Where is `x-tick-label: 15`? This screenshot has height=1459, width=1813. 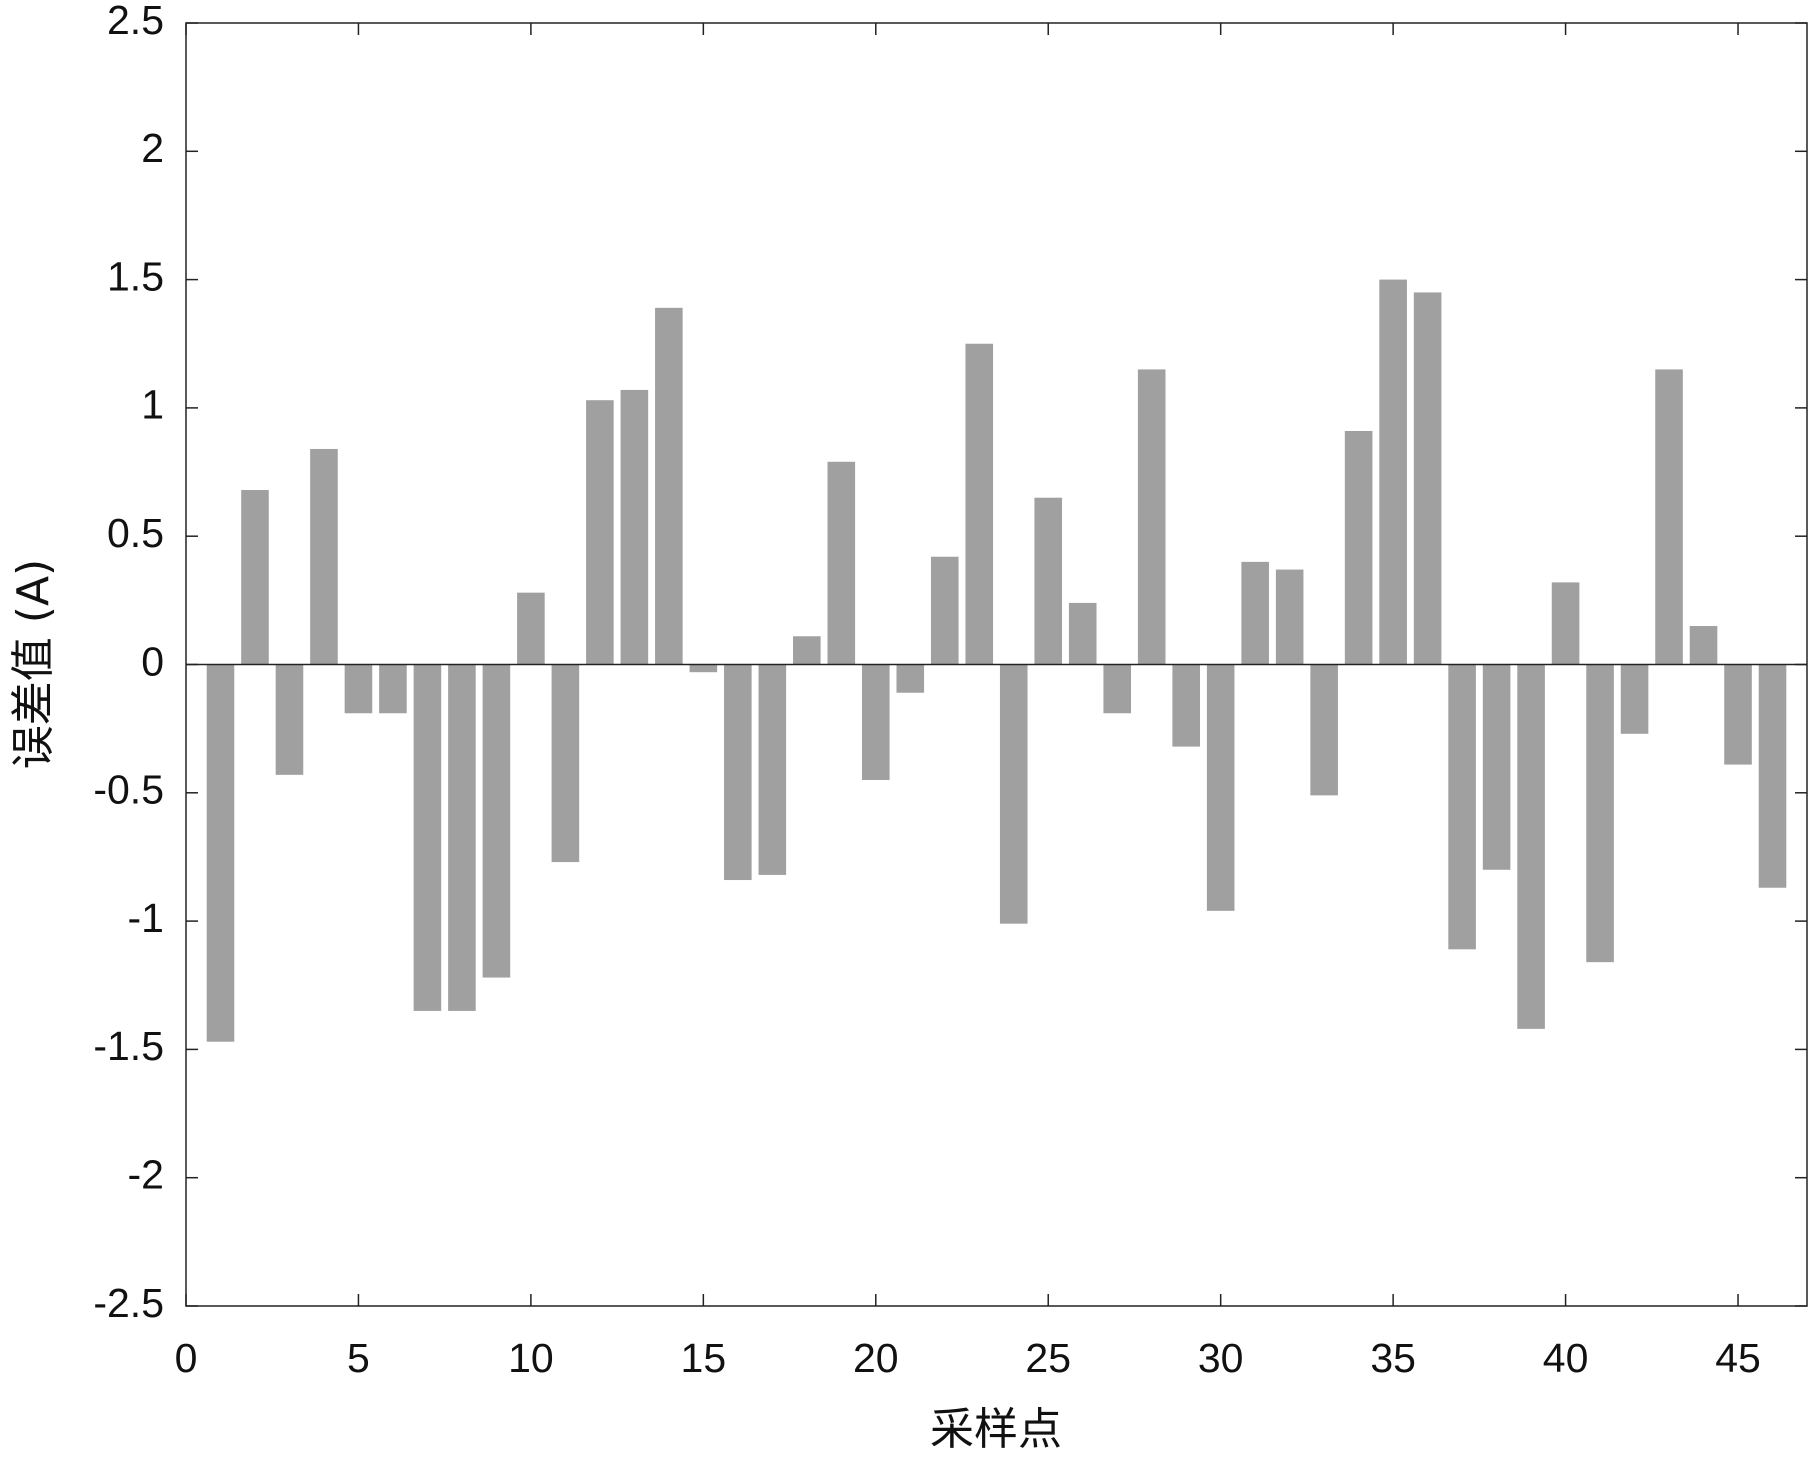
x-tick-label: 15 is located at coordinates (704, 1358).